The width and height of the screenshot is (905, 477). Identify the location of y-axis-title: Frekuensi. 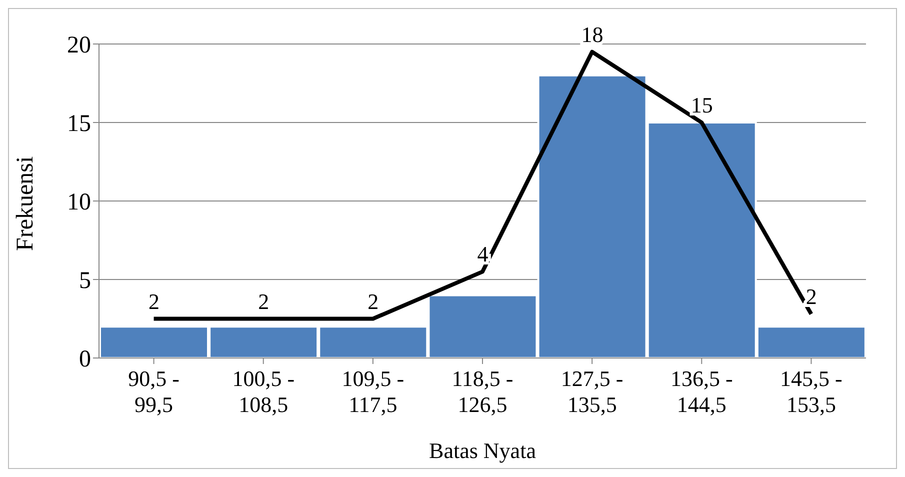
(25, 203).